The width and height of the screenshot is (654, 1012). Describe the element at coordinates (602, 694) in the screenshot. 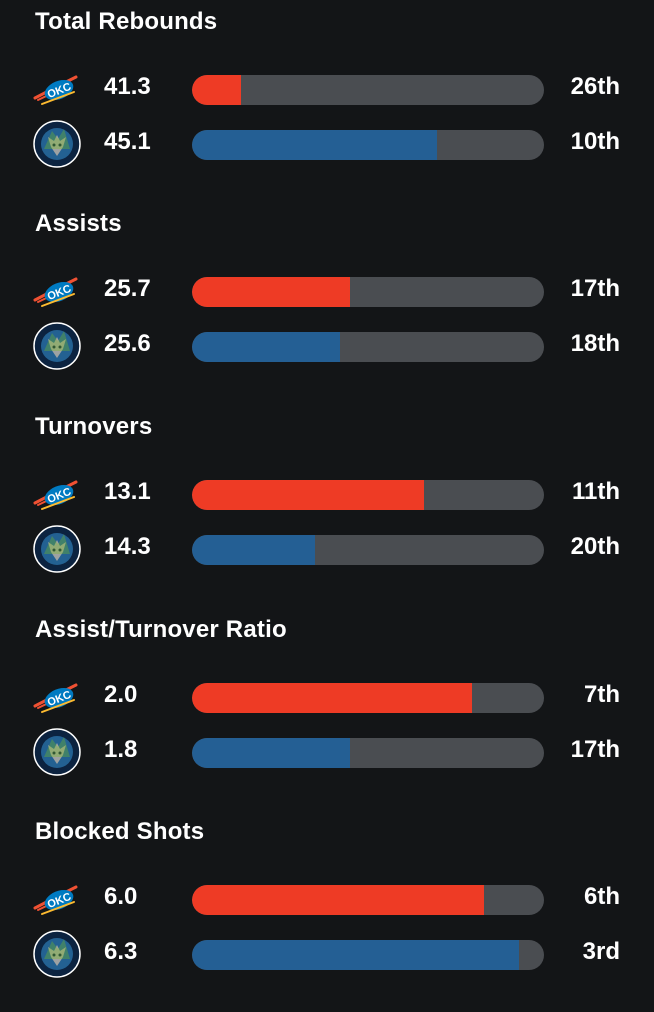

I see `league-rank: 7th` at that location.